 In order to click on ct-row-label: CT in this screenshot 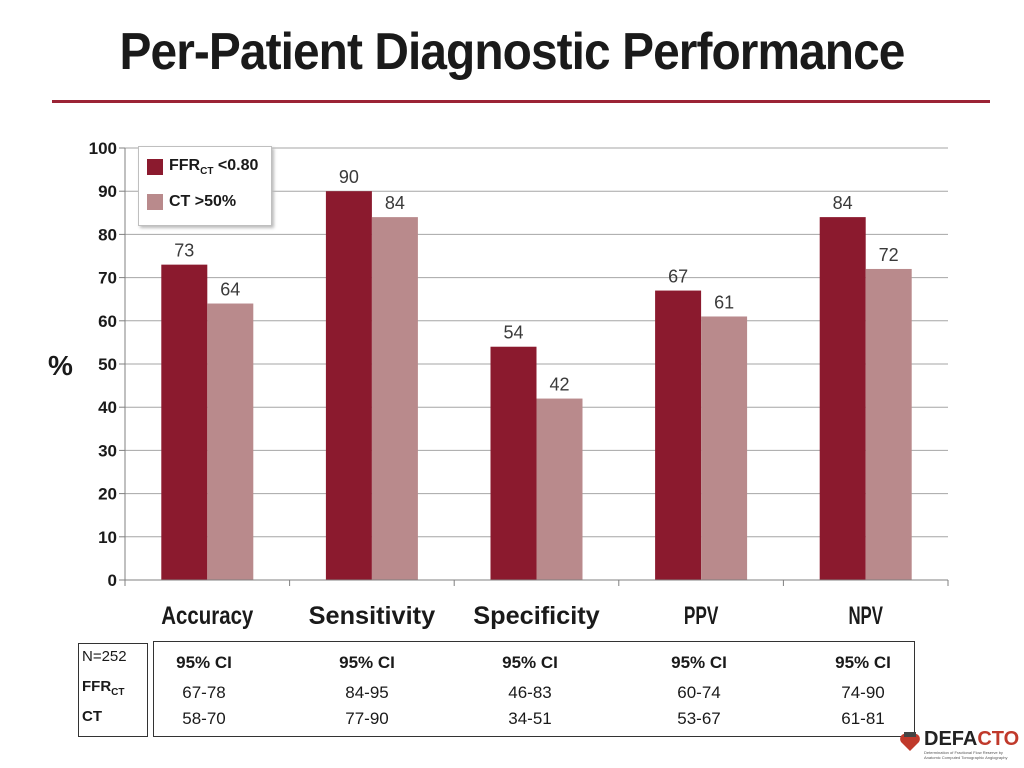, I will do `click(92, 716)`.